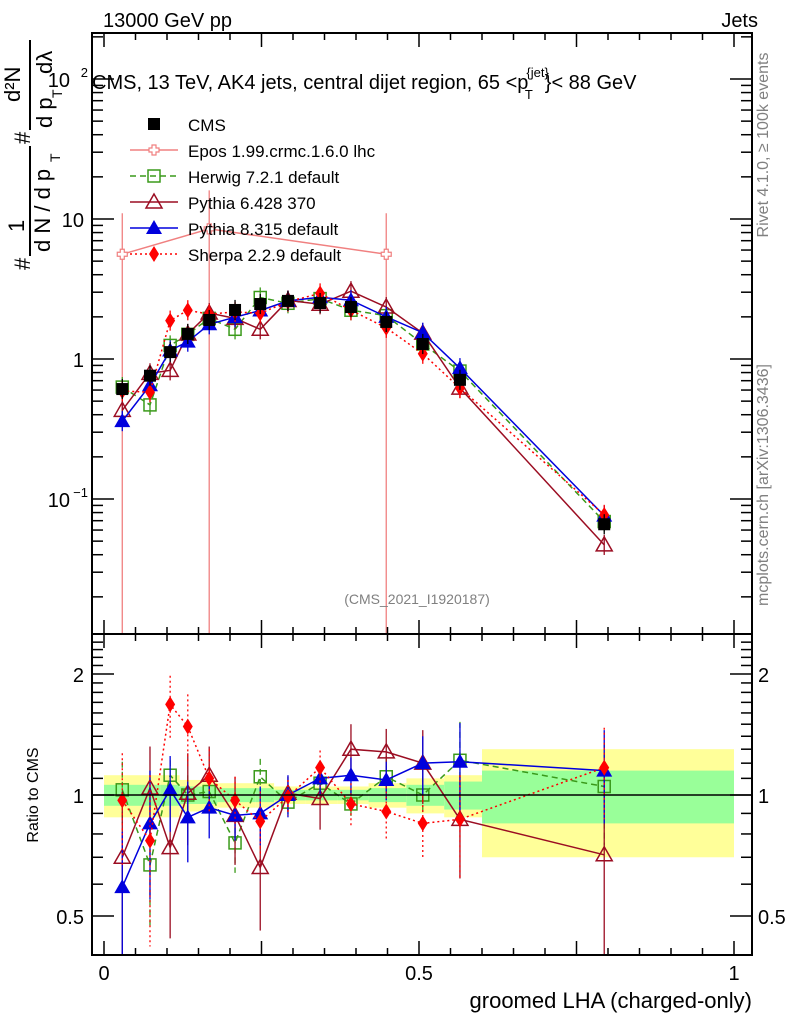 This screenshot has width=786, height=1024. Describe the element at coordinates (591, 83) in the screenshot. I see `title-tail-text: }< 88 GeV` at that location.